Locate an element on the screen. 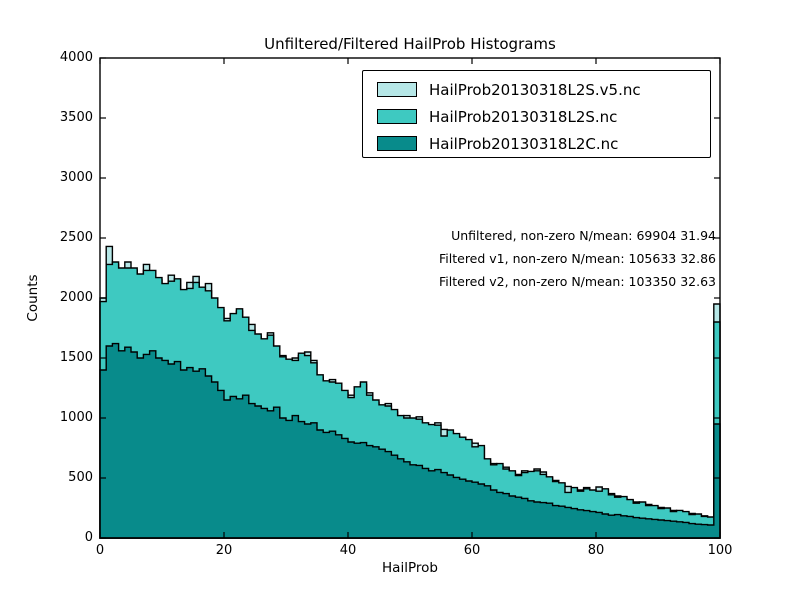 This screenshot has height=600, width=800. y-tick-label: 500 is located at coordinates (80, 477).